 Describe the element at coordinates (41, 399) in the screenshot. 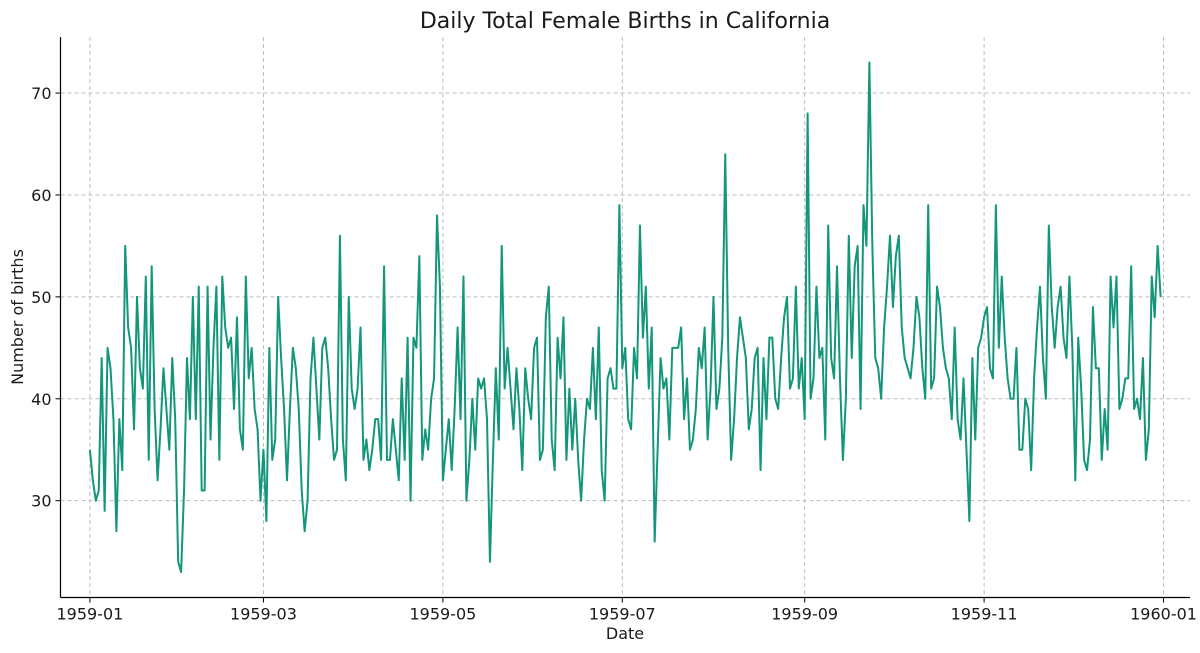

I see `y-tick-label: 40` at that location.